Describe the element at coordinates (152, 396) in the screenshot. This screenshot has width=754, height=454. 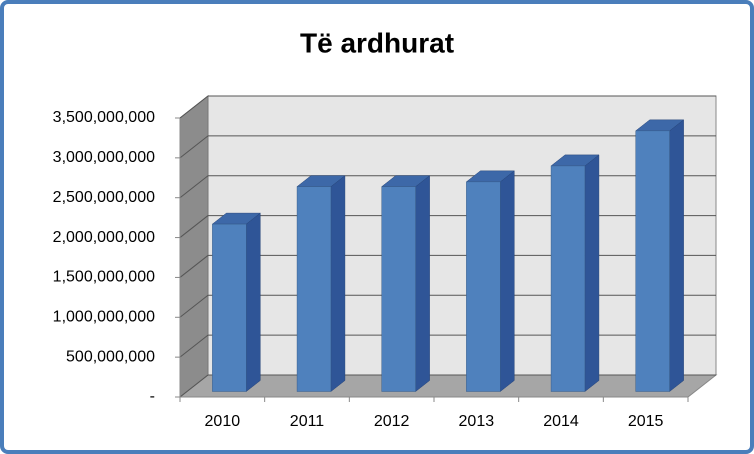
I see `y-tick-label: -` at that location.